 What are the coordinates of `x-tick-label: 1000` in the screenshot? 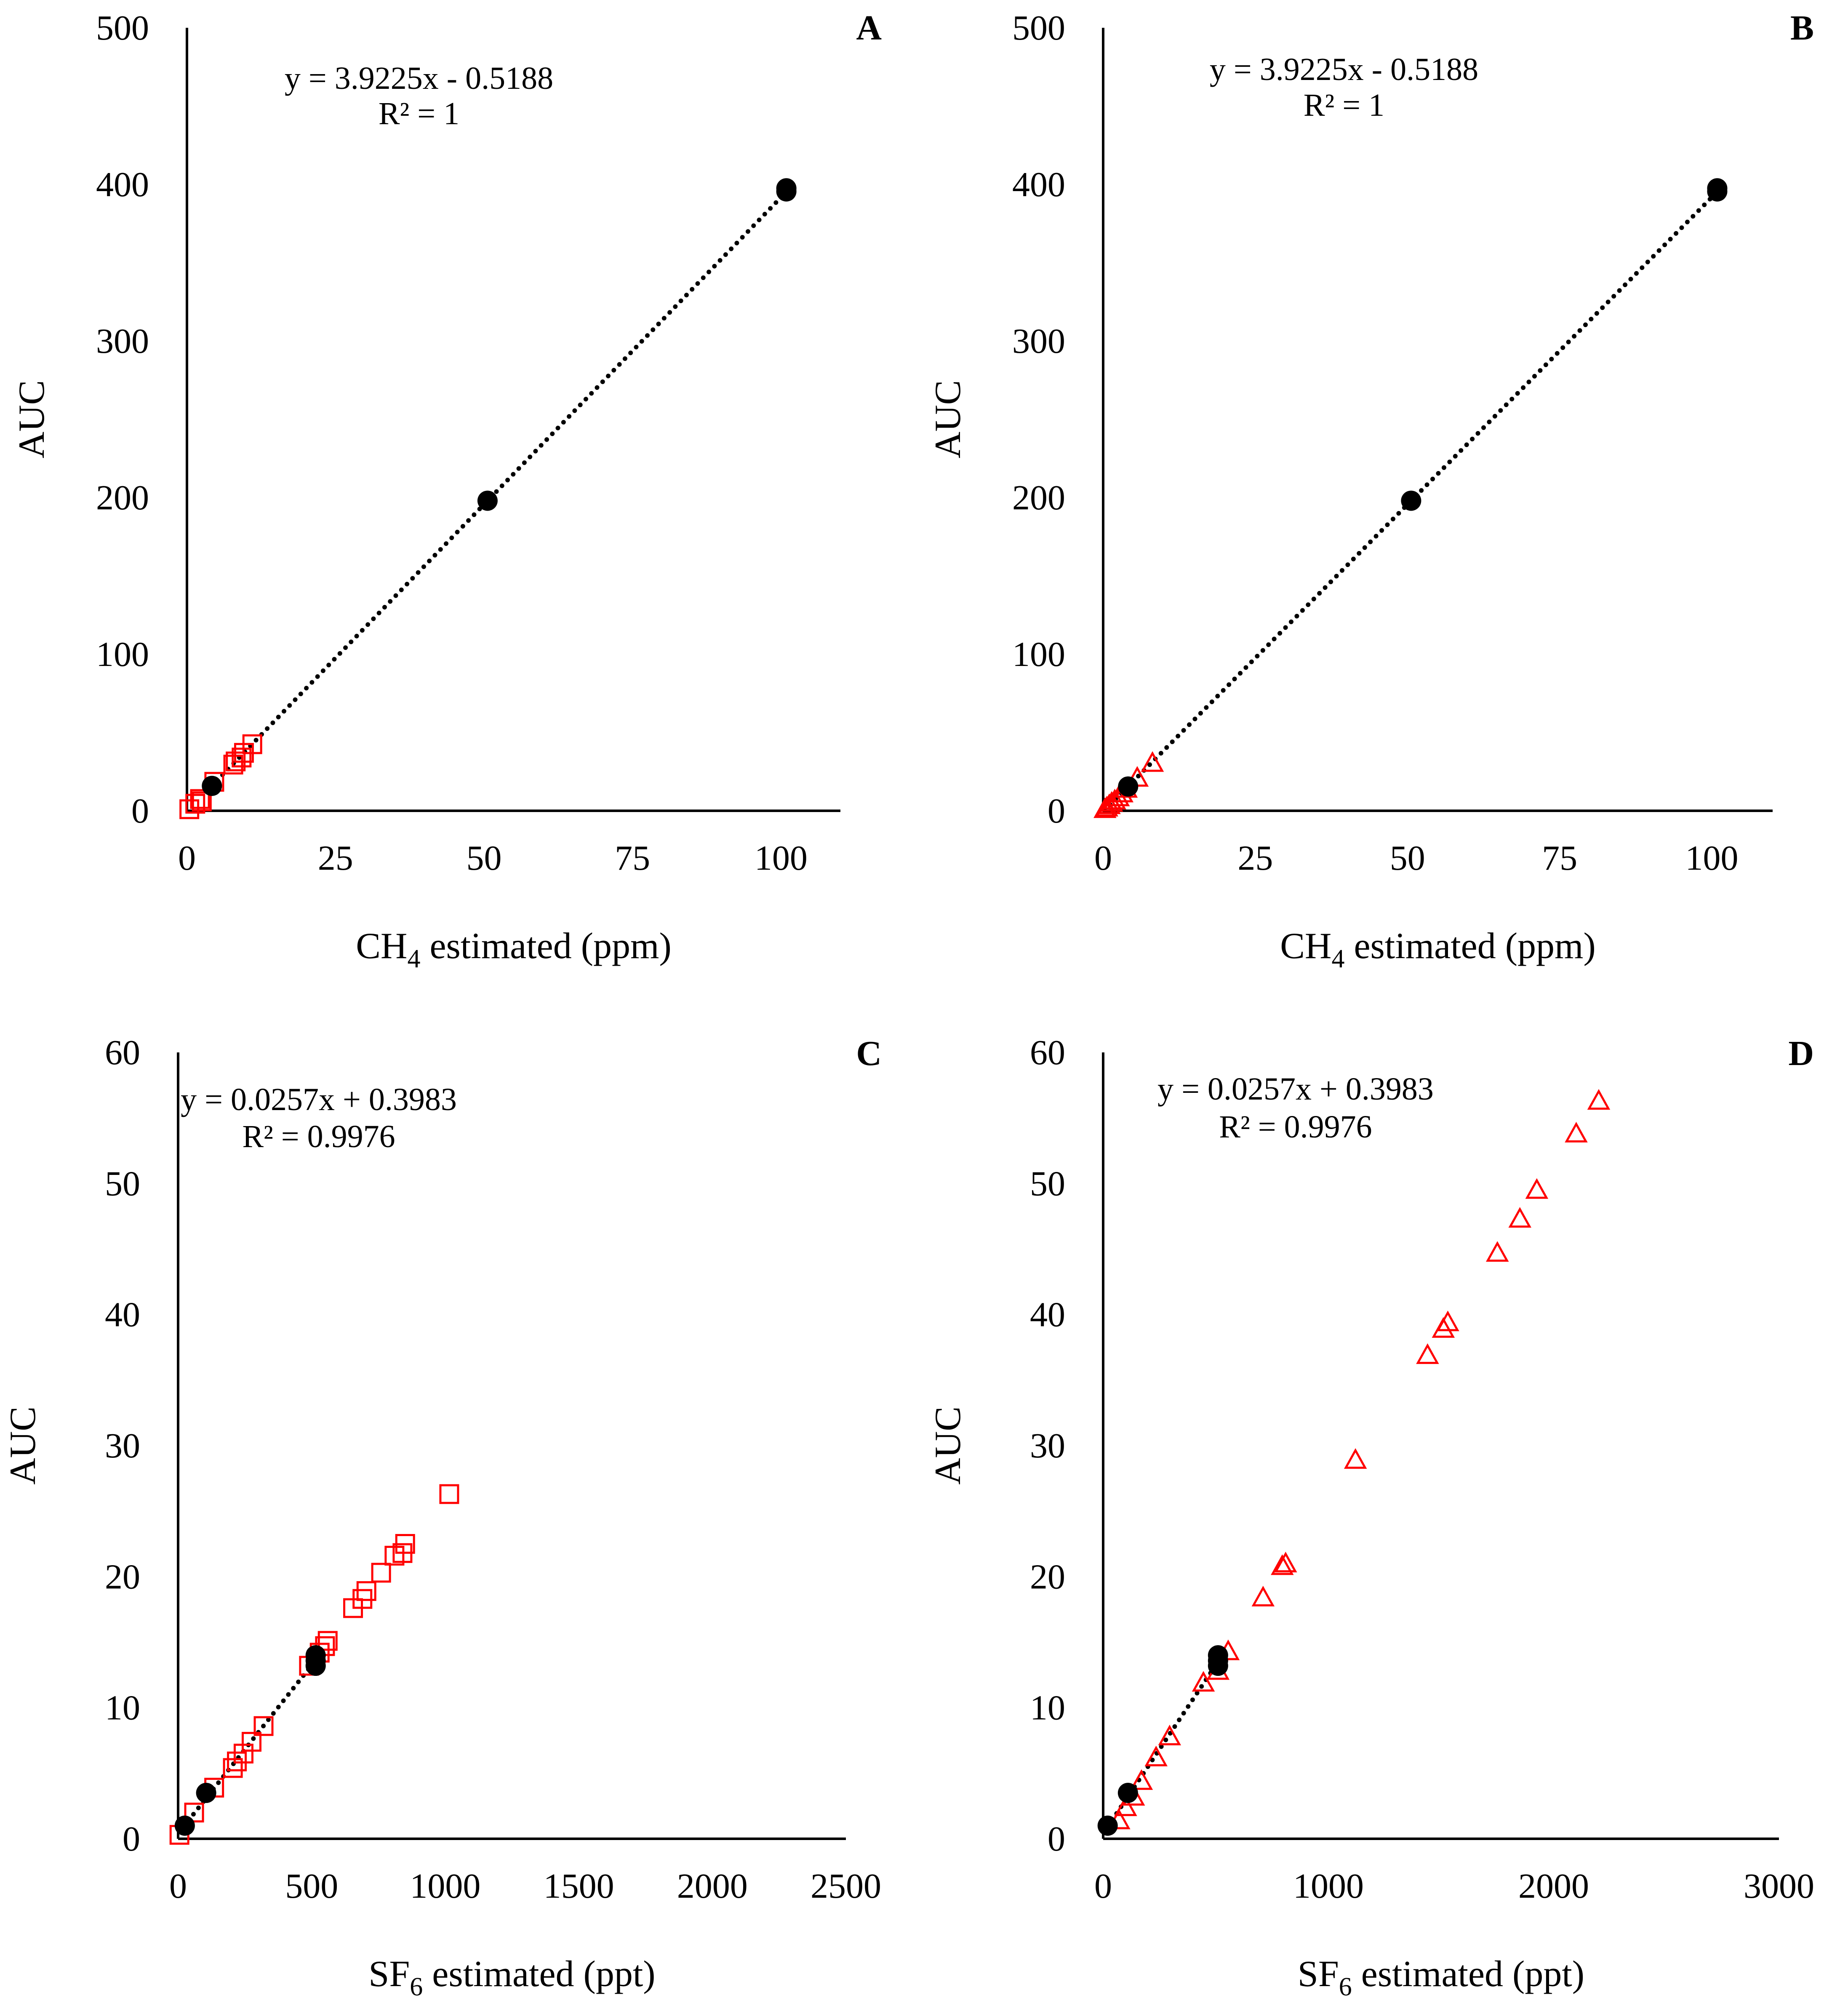 It's located at (1328, 1886).